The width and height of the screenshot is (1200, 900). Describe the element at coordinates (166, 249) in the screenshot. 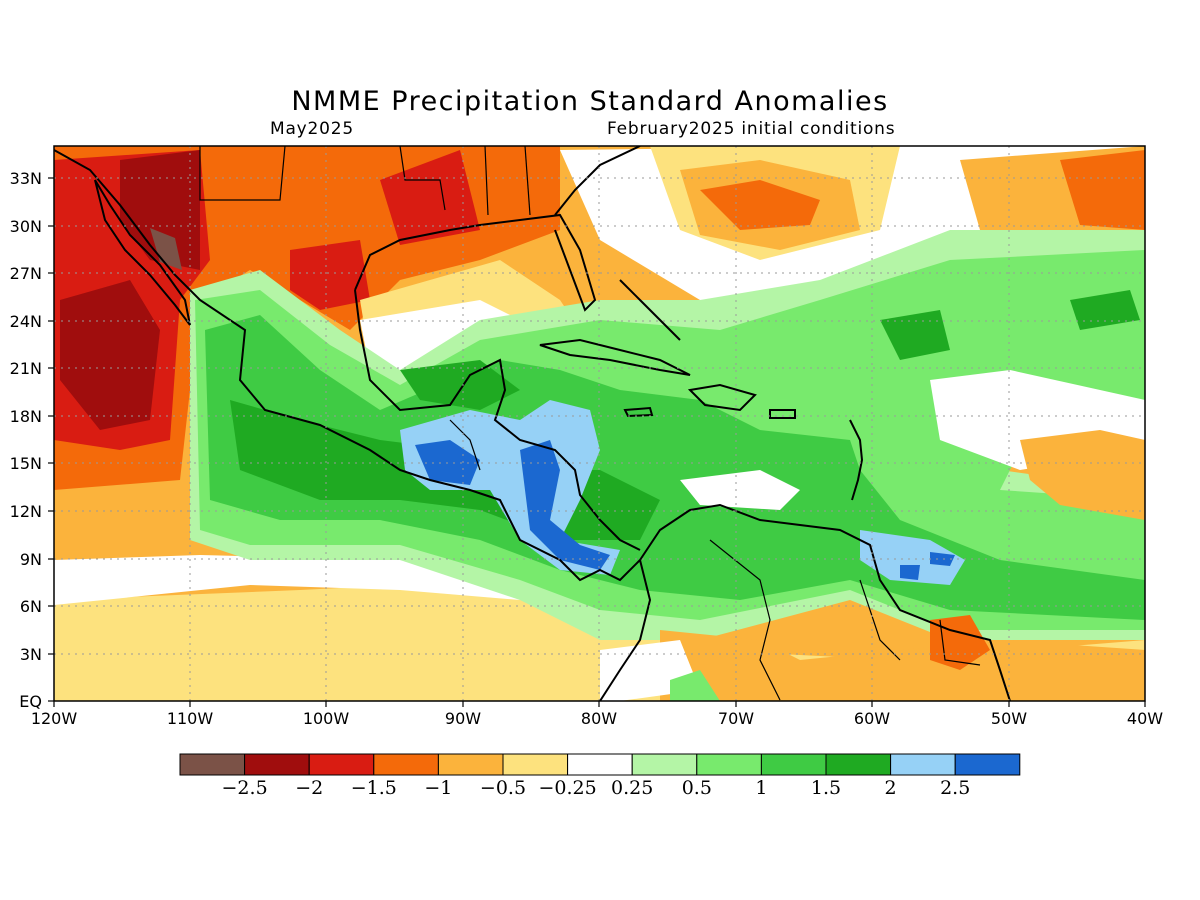

I see `field-mexico-brown` at that location.